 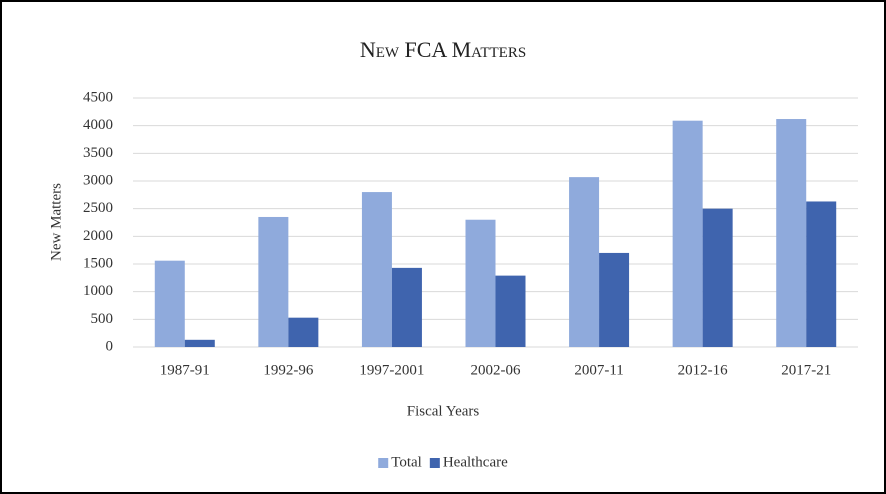 I want to click on y-tick-label: 3500, so click(x=98, y=153).